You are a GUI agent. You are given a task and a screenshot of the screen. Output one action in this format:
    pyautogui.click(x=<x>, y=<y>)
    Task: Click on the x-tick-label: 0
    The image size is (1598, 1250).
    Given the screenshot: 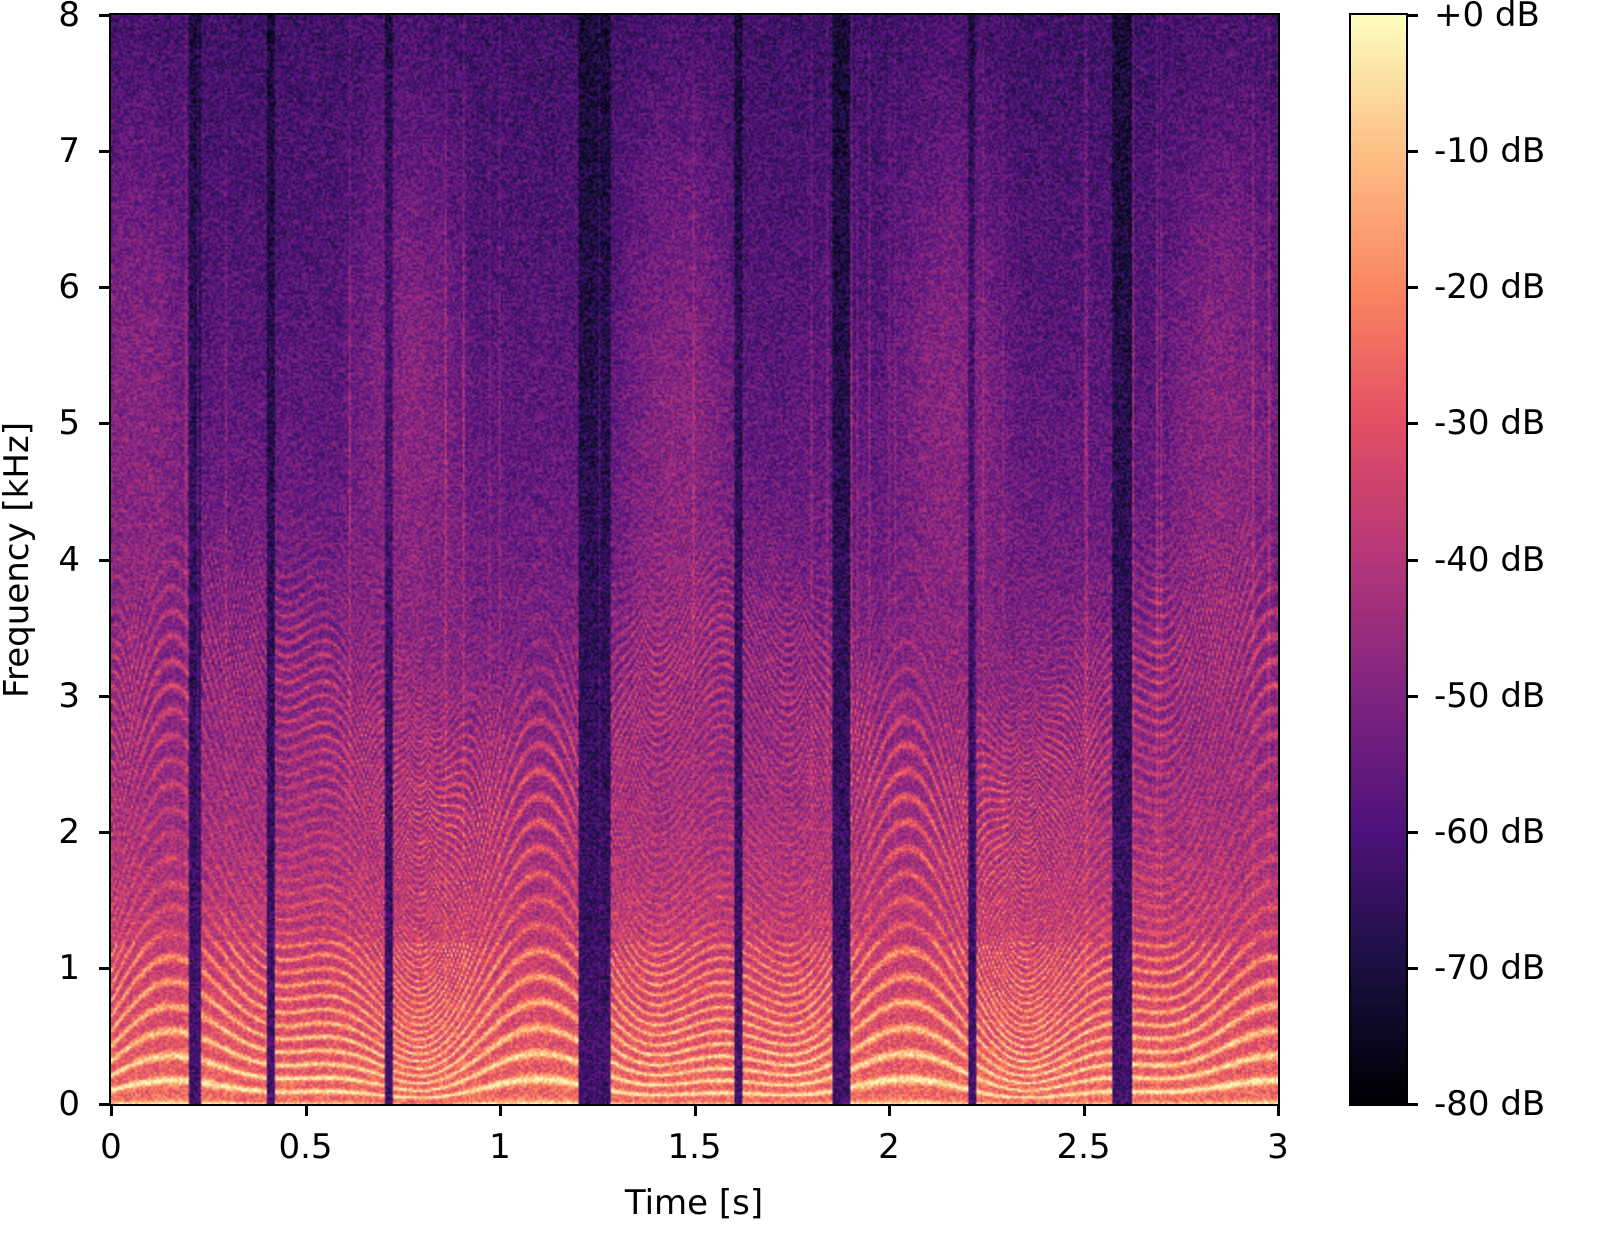 What is the action you would take?
    pyautogui.click(x=111, y=1147)
    